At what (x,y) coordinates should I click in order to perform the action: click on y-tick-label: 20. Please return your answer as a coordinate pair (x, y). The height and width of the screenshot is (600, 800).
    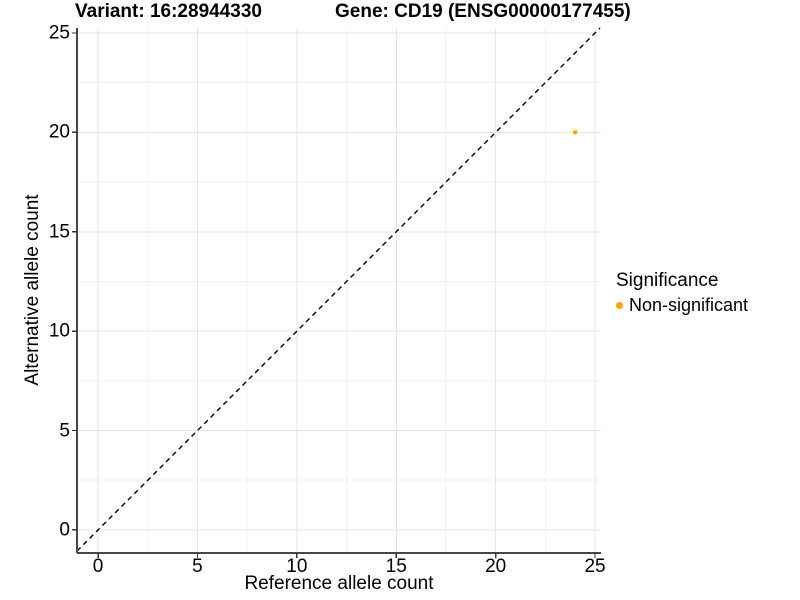
    Looking at the image, I should click on (59, 132).